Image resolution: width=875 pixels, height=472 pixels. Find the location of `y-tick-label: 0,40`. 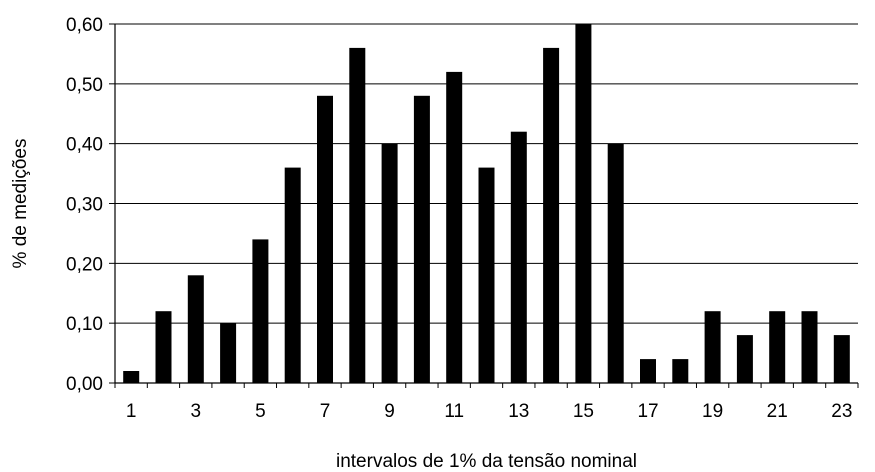

y-tick-label: 0,40 is located at coordinates (84, 145).